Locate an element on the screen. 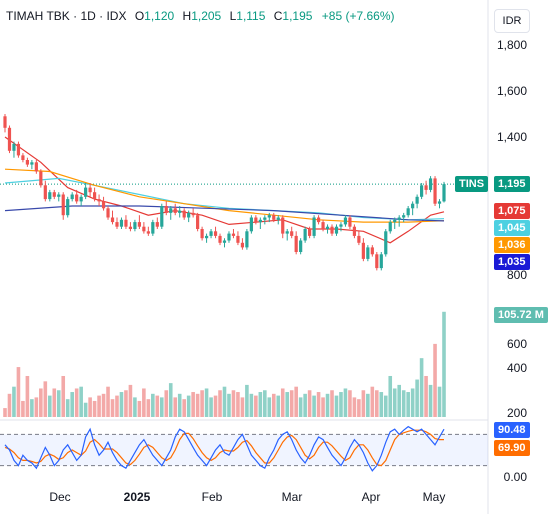 The image size is (553, 514). x-tick: May is located at coordinates (434, 497).